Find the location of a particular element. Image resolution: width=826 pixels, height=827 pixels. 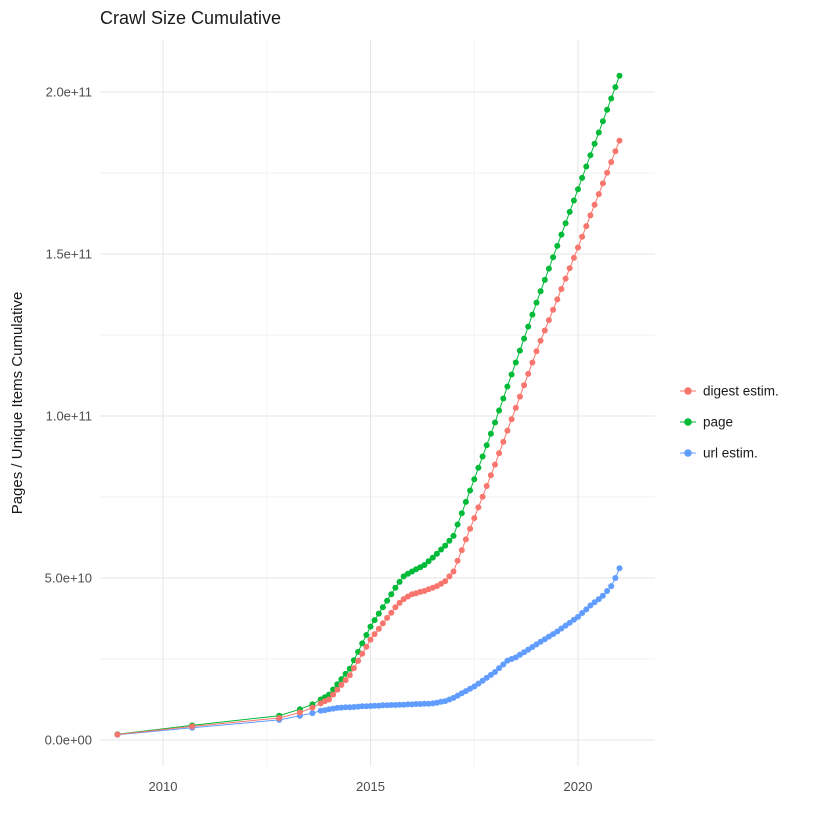

legend-label: page is located at coordinates (718, 422).